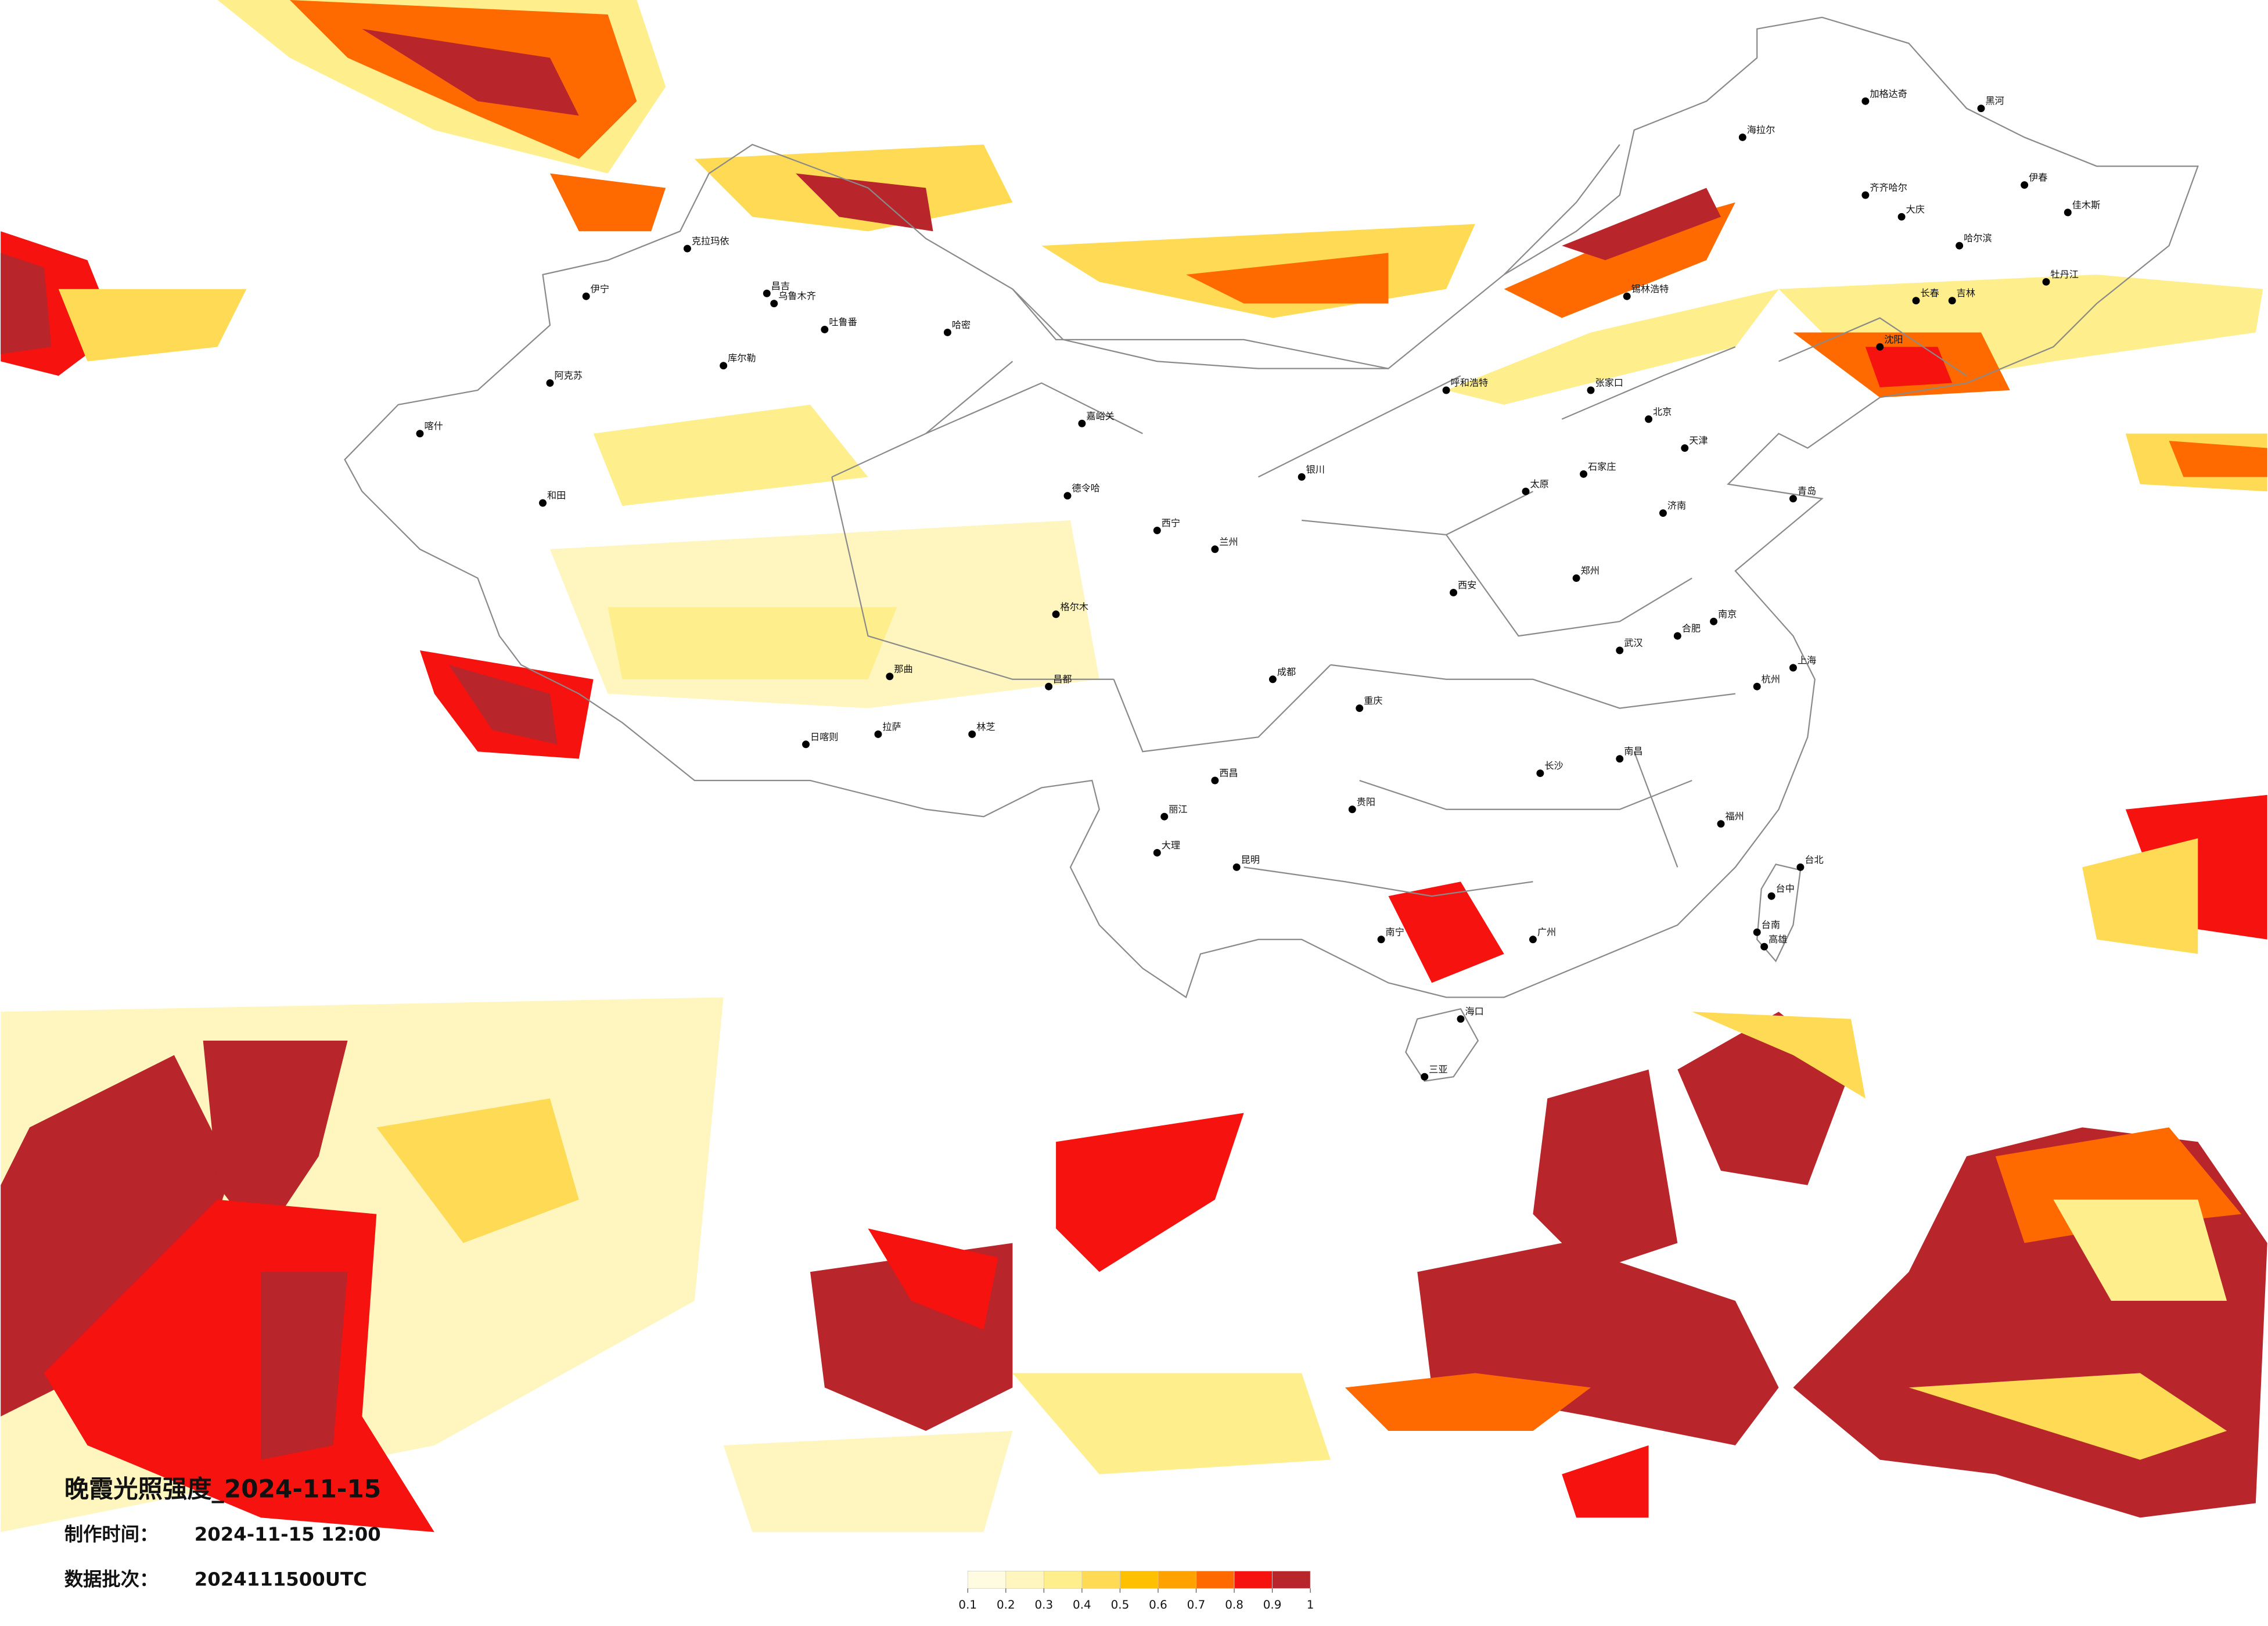 The image size is (2268, 1626). Describe the element at coordinates (1234, 1604) in the screenshot. I see `colorbar-tick-label: 0.8` at that location.